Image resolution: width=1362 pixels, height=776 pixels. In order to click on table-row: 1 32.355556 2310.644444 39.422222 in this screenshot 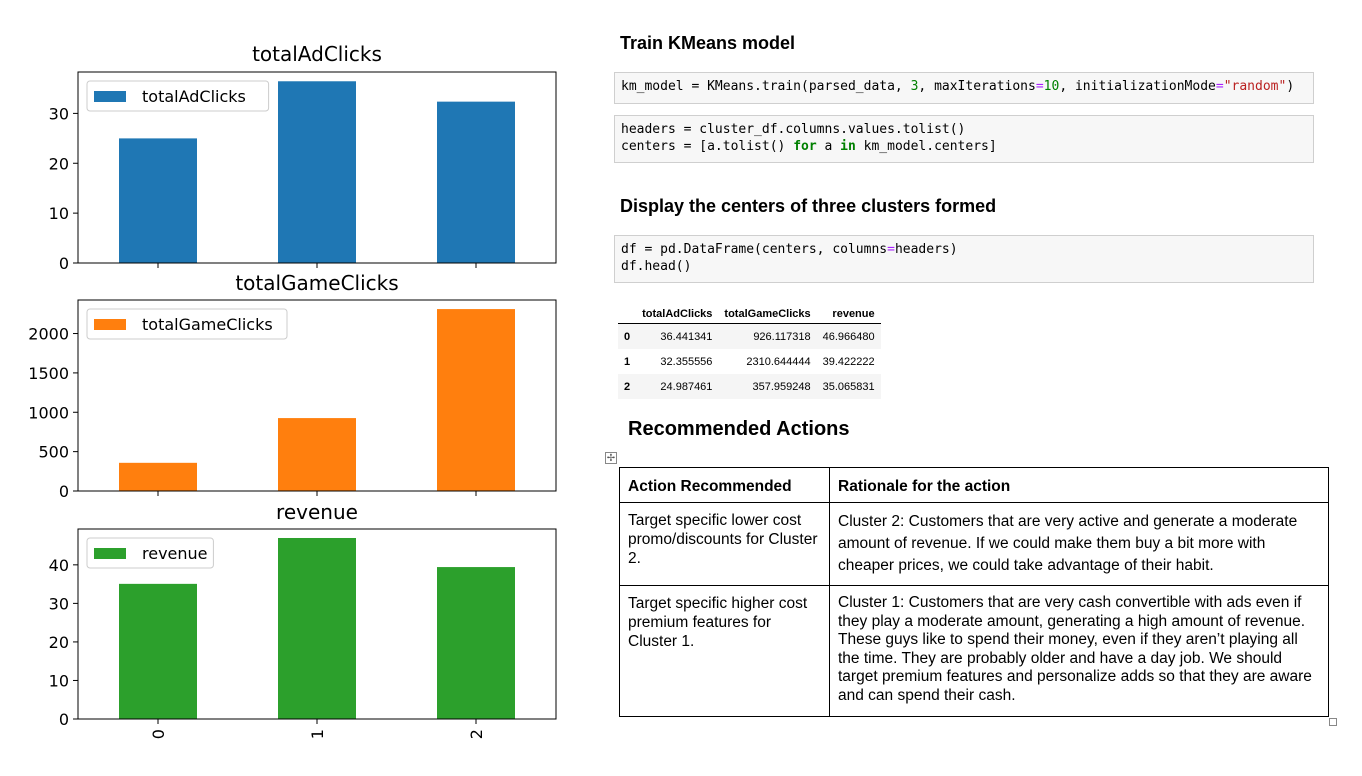, I will do `click(749, 361)`.